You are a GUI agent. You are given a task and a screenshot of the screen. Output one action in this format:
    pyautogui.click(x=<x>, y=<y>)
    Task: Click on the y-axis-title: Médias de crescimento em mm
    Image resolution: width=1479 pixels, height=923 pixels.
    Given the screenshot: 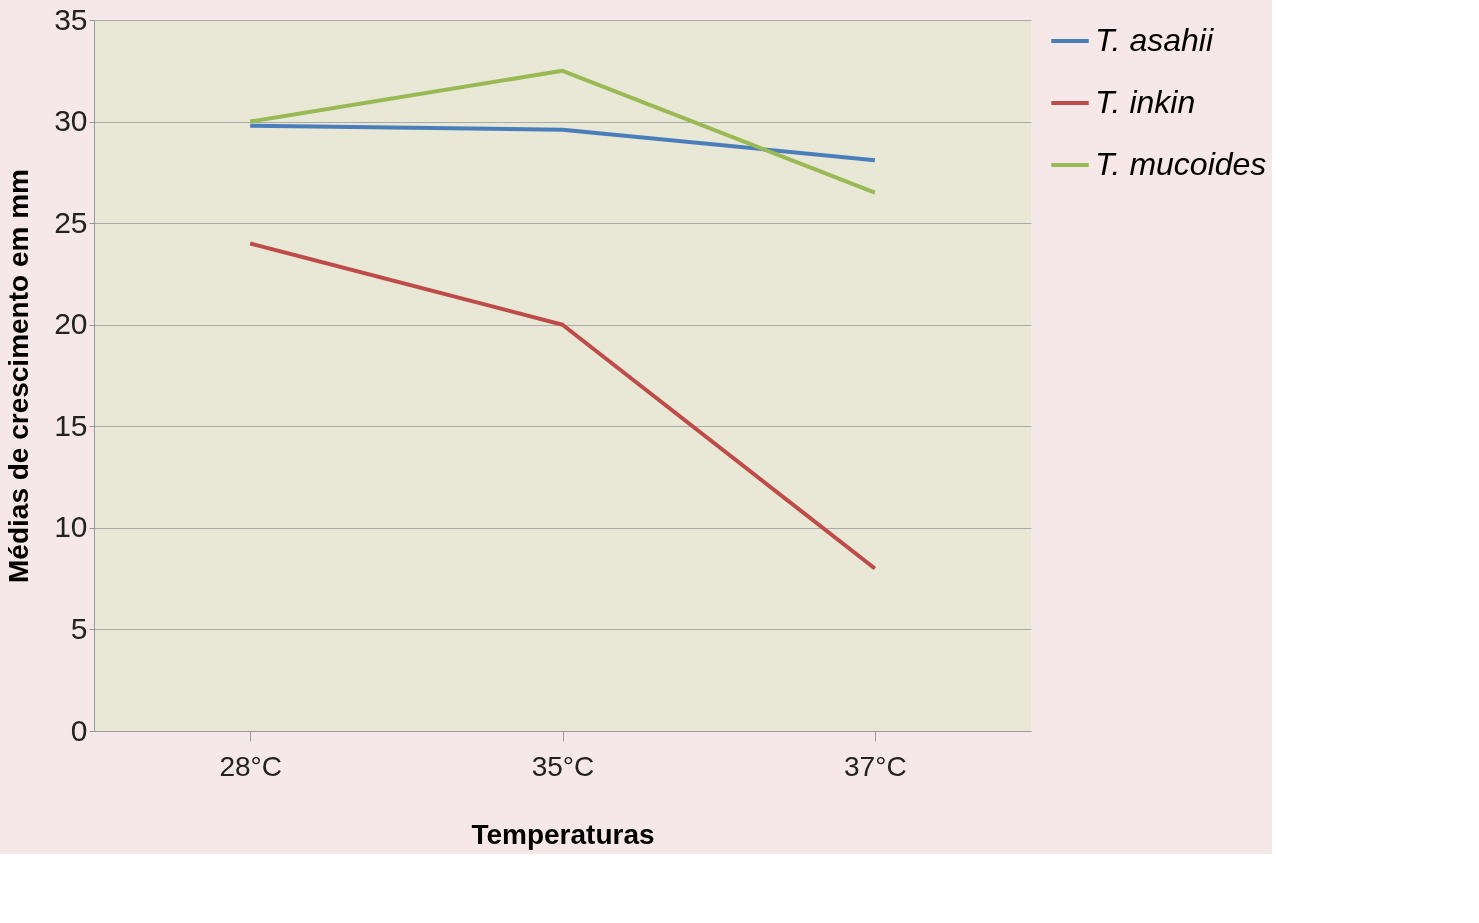 What is the action you would take?
    pyautogui.click(x=19, y=376)
    